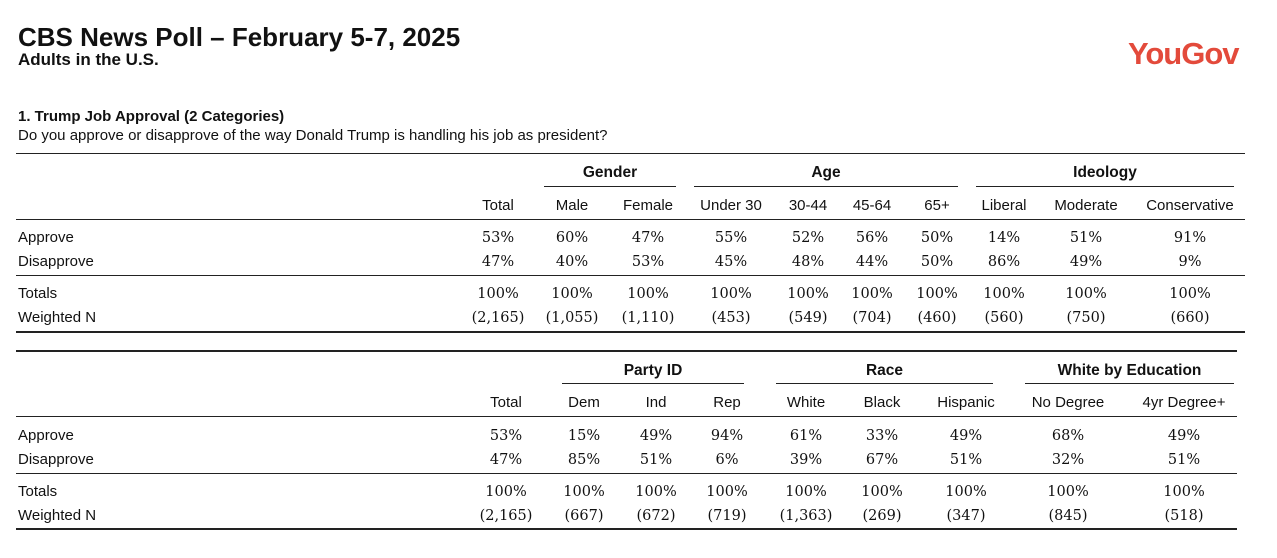  What do you see at coordinates (1129, 370) in the screenshot?
I see `group-header: White by Education` at bounding box center [1129, 370].